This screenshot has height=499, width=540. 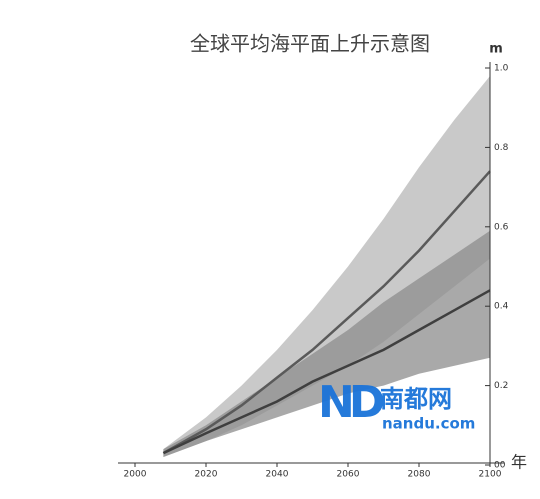 I want to click on y-tick-label: 00, so click(x=500, y=466).